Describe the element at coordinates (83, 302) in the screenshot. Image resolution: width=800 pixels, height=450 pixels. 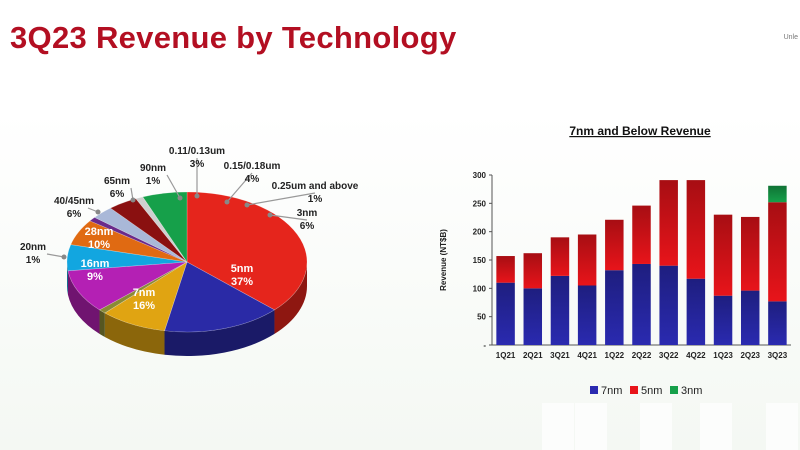
I see `pie-side-28nm` at that location.